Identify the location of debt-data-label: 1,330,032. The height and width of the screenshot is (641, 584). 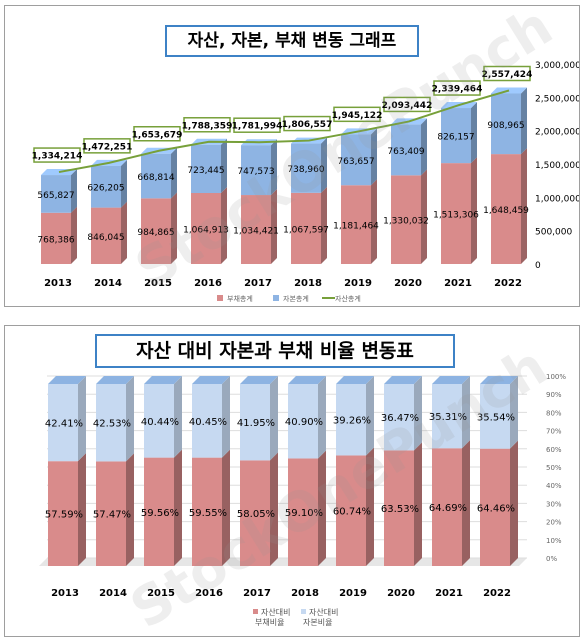
(406, 222).